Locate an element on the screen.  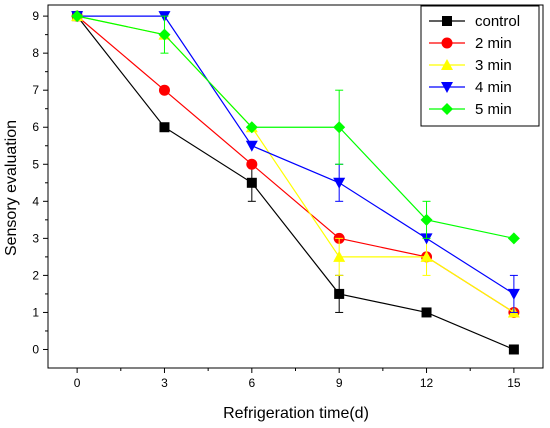
legend-item: 5 min is located at coordinates (470, 109).